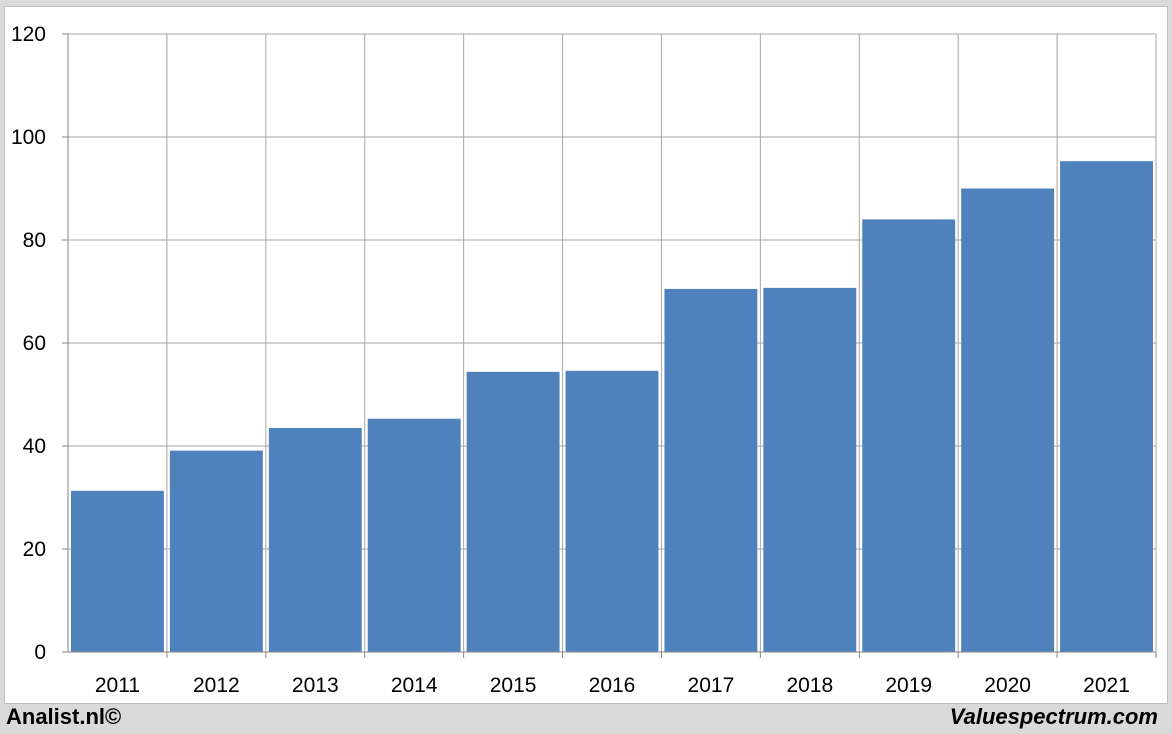 The image size is (1172, 734). I want to click on y-tick-label: 80, so click(34, 240).